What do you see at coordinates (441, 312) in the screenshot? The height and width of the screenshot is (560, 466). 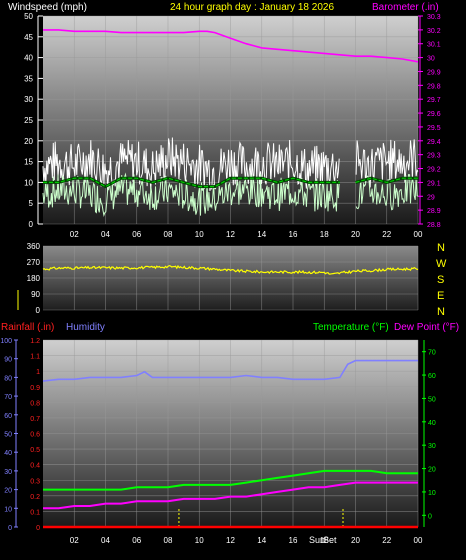 I see `compass-n-bottom: N` at bounding box center [441, 312].